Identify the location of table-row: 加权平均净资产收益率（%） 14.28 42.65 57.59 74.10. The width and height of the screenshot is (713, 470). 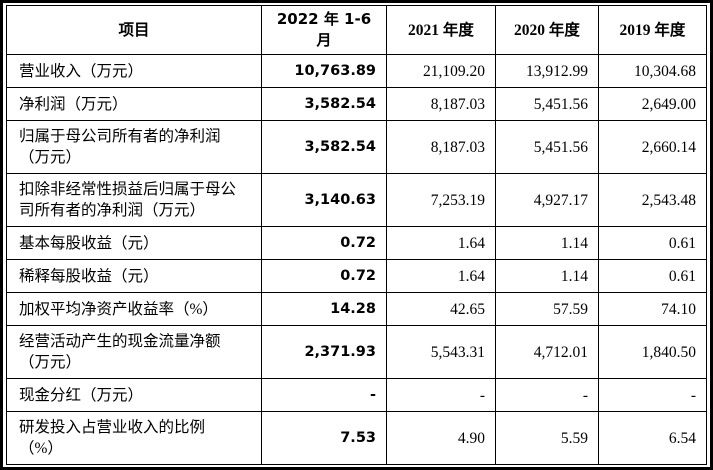
(356, 309).